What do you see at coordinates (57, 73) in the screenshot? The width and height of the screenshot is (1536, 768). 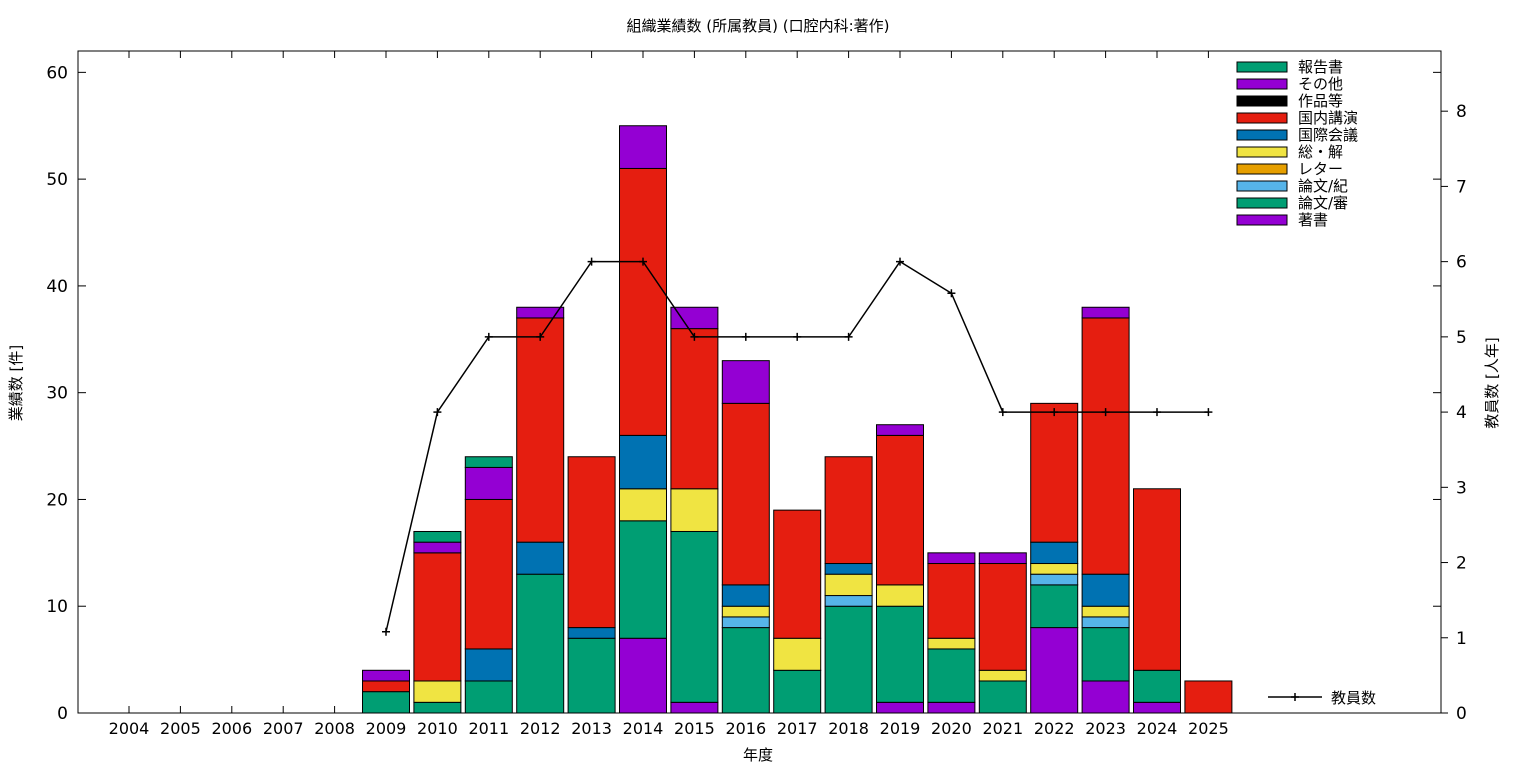 I see `y-tick-label: 60` at bounding box center [57, 73].